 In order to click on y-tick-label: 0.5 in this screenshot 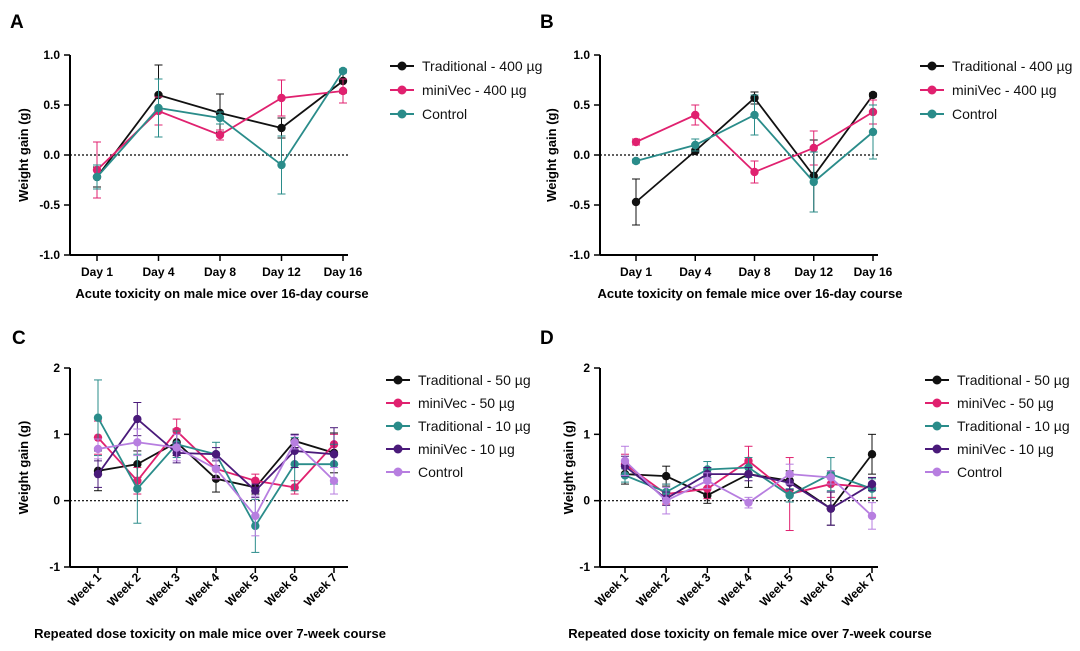, I will do `click(581, 105)`.